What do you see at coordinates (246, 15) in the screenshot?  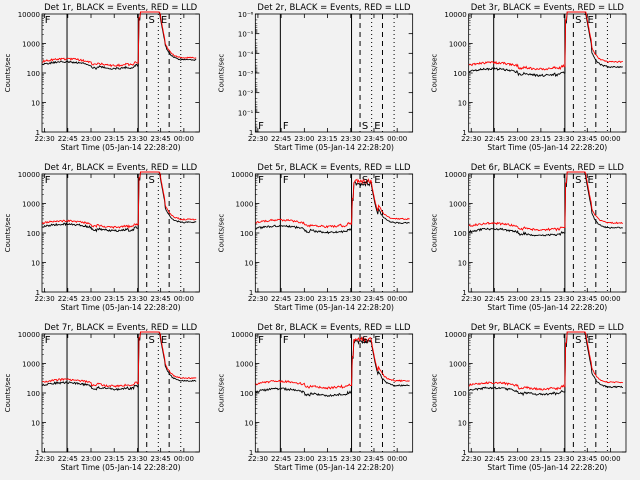 I see `y-tick-label: 10⁻⁶` at bounding box center [246, 15].